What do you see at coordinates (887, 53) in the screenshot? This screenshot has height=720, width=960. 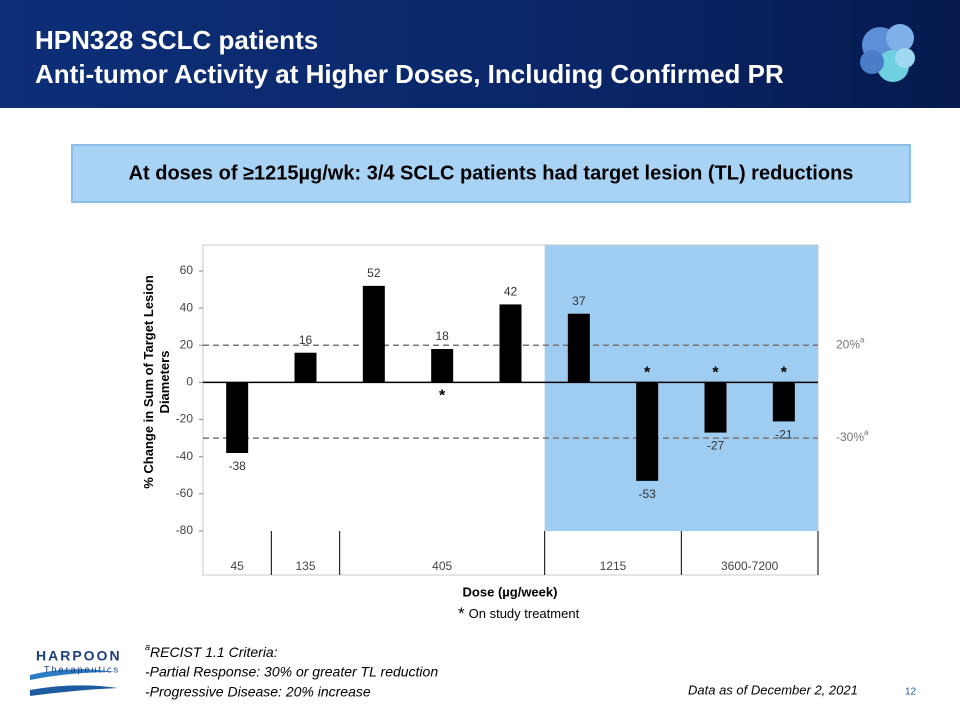 I see `protein-icon` at bounding box center [887, 53].